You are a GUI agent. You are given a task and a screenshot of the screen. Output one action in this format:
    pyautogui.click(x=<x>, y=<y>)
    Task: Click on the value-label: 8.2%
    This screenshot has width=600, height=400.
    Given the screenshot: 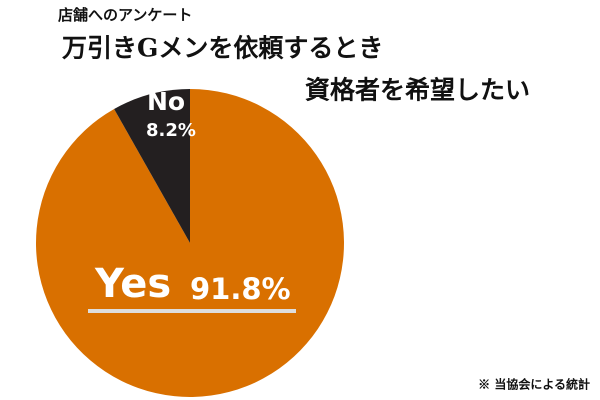 What is the action you would take?
    pyautogui.click(x=171, y=130)
    